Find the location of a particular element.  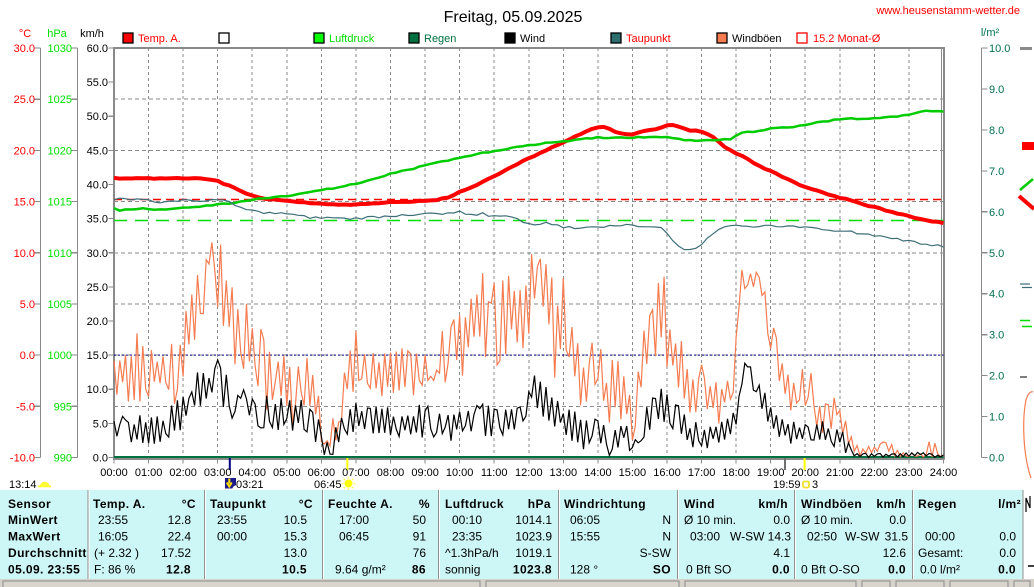

svg-text: 9.0 is located at coordinates (996, 90).